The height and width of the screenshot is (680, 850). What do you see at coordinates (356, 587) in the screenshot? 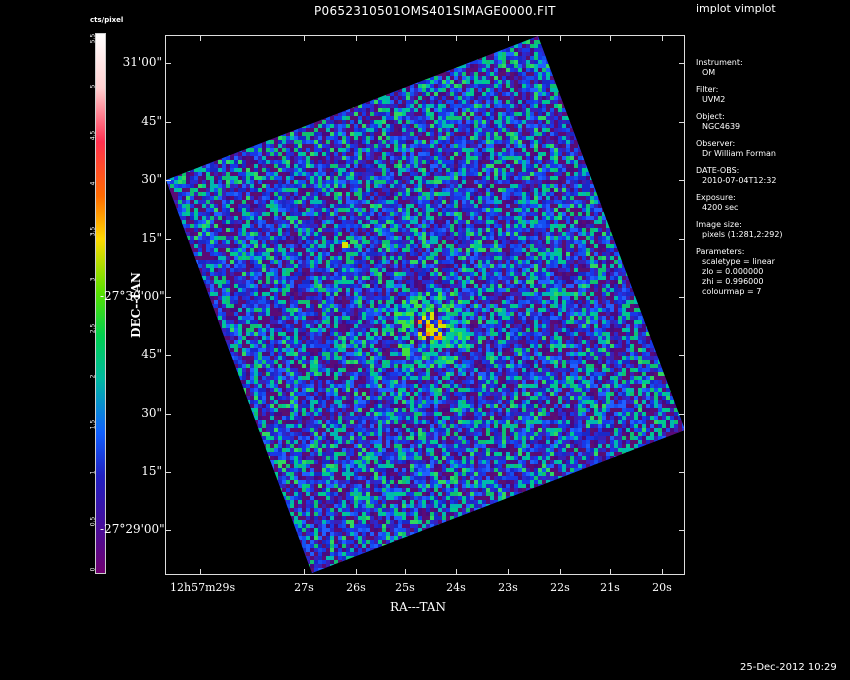
I see `x-tick-label: 26s` at bounding box center [356, 587].